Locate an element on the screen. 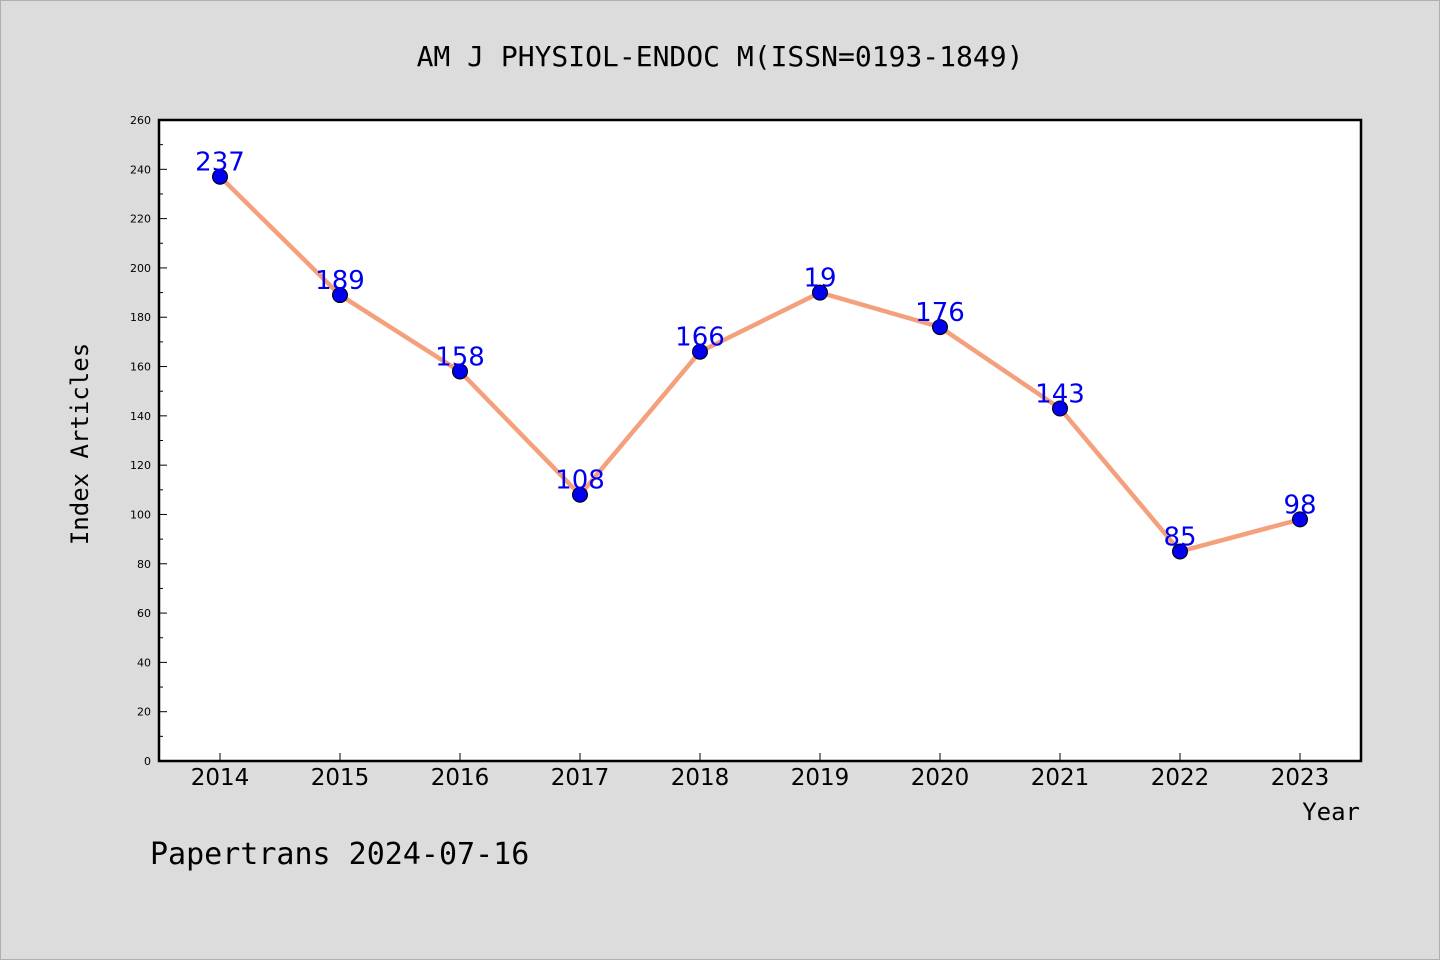 Image resolution: width=1440 pixels, height=960 pixels. x-tick-label: 2023 is located at coordinates (1300, 778).